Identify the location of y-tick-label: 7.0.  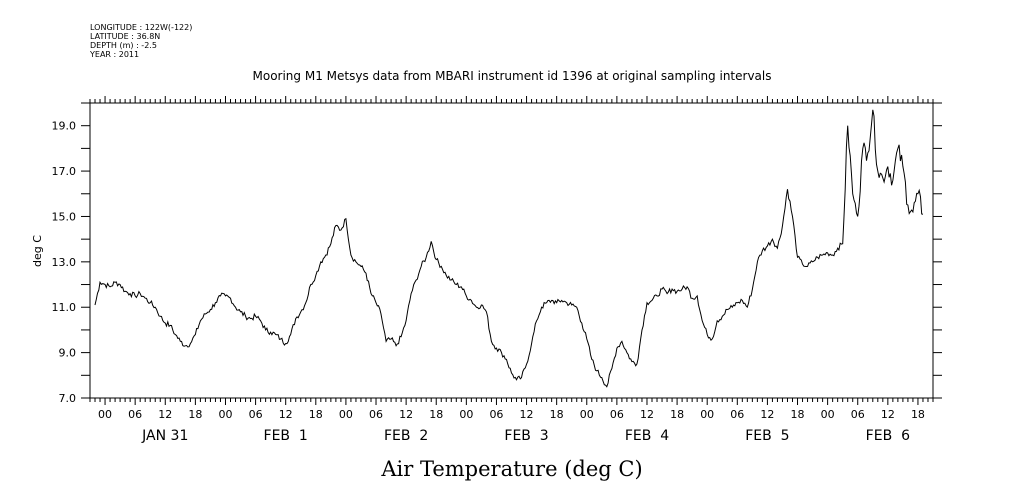
(68, 398).